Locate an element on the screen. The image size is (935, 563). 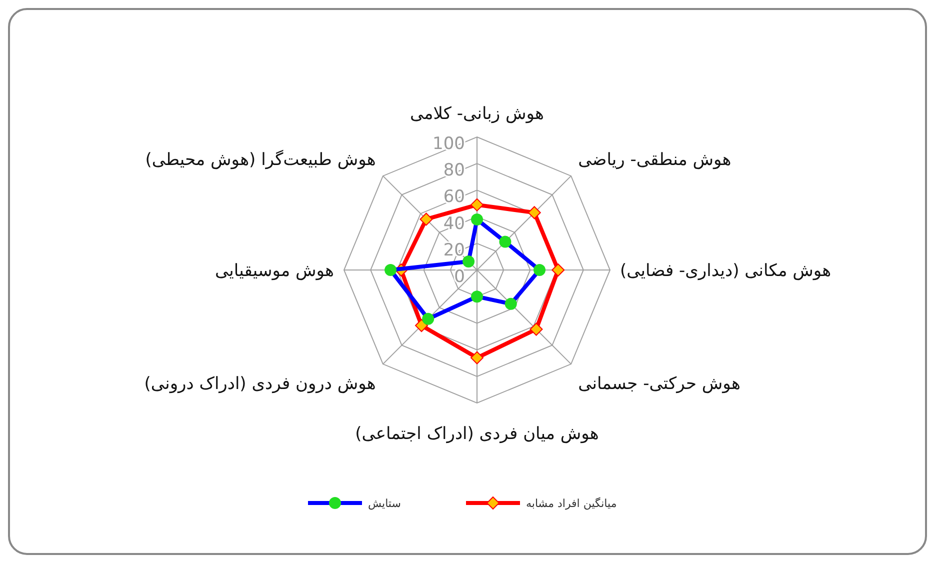
category: هوش درون فردی (ادراک درونی) is located at coordinates (260, 384).